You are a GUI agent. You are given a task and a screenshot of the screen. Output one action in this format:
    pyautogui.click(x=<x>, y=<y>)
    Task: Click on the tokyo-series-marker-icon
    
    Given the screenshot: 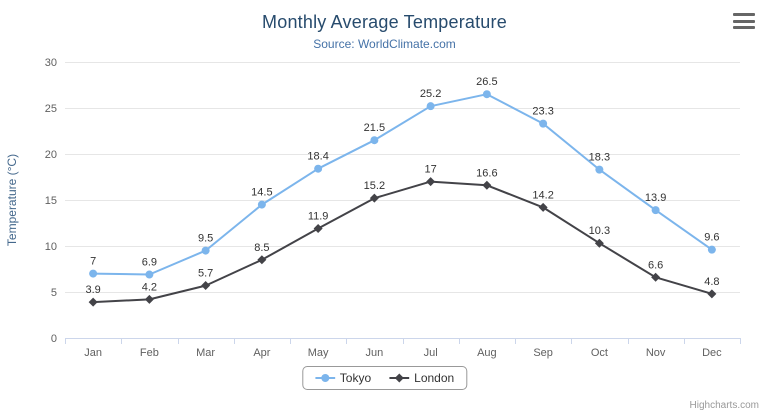 What is the action you would take?
    pyautogui.click(x=324, y=378)
    